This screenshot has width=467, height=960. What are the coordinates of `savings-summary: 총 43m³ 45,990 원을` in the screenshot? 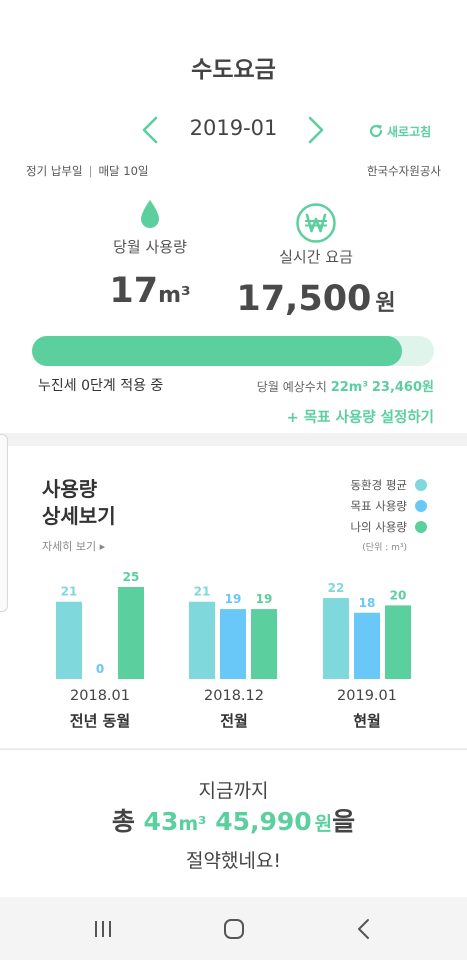 It's located at (233, 820).